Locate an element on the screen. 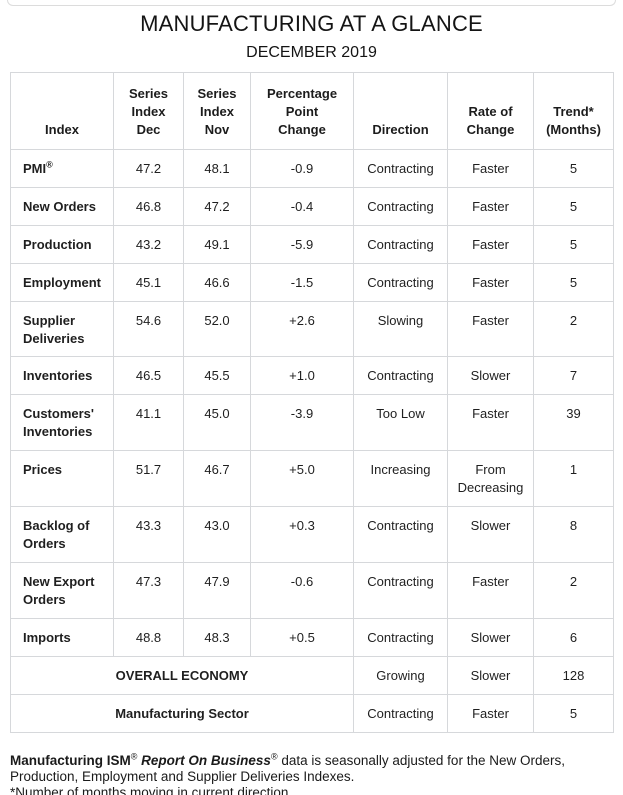 The image size is (623, 795). cell-percentage-point-change: -0.6 is located at coordinates (302, 590).